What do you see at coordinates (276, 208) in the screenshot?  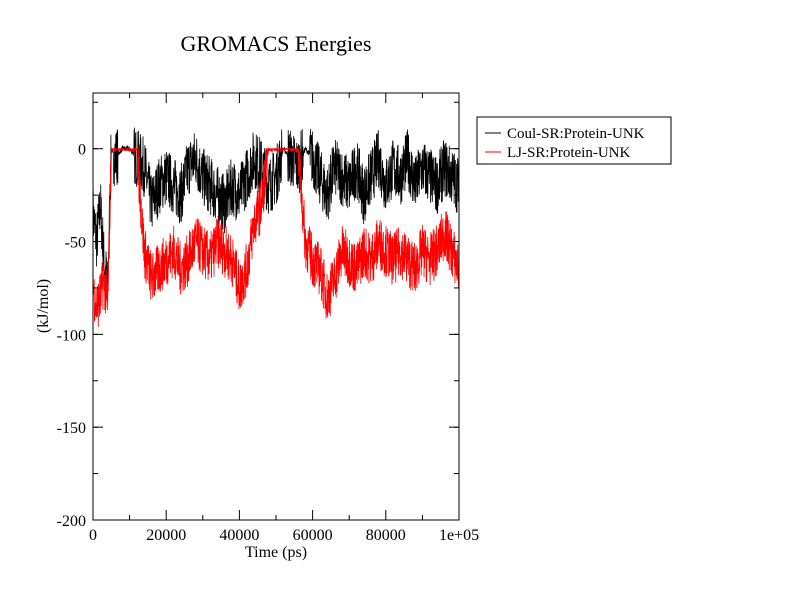 I see `series-line-coul-sr` at bounding box center [276, 208].